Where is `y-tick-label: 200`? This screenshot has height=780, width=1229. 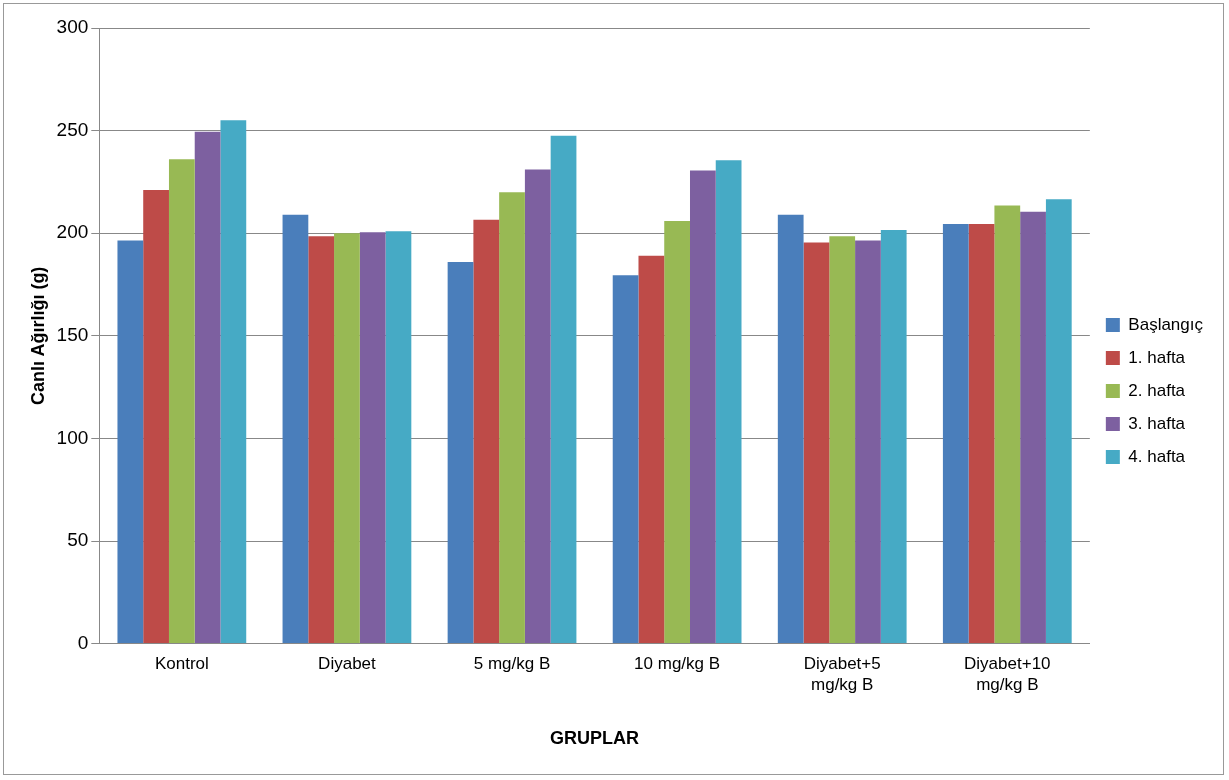 y-tick-label: 200 is located at coordinates (72, 232).